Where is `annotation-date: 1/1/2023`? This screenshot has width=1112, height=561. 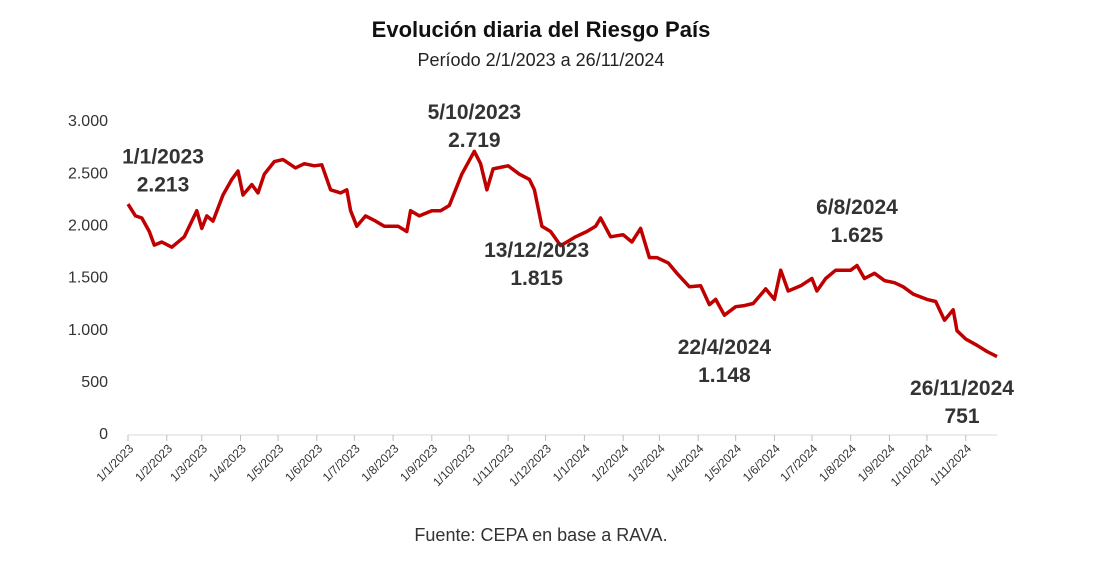
annotation-date: 1/1/2023 is located at coordinates (163, 157).